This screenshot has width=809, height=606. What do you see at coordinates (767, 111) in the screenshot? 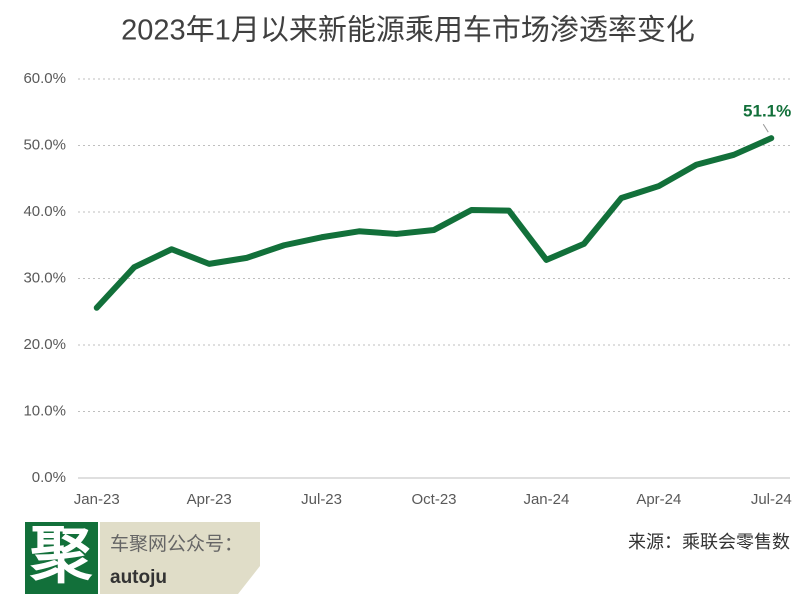
I see `data-label: 51.1%` at bounding box center [767, 111].